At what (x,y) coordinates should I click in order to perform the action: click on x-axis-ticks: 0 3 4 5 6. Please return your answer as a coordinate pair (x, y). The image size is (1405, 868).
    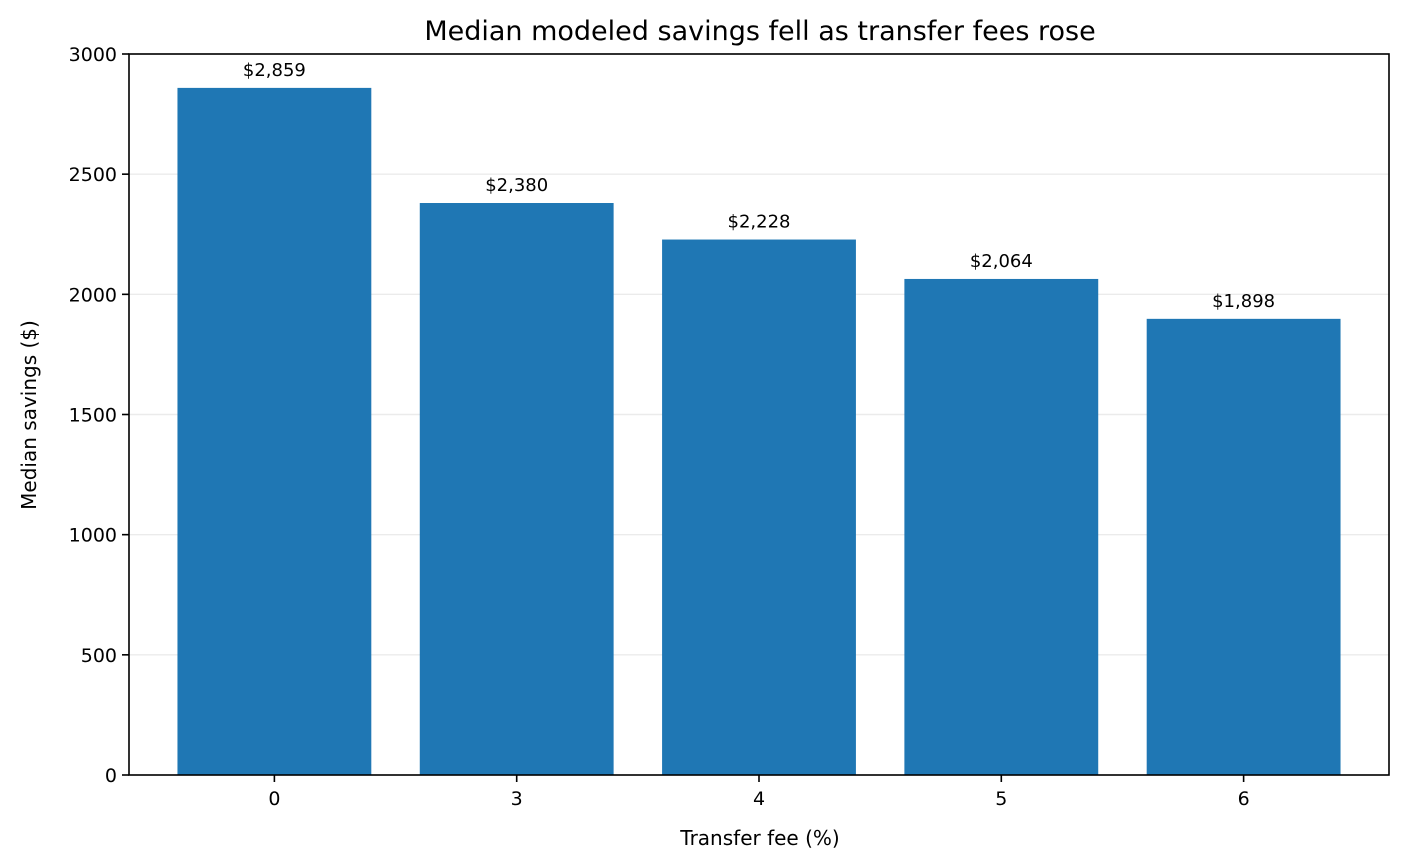
    Looking at the image, I should click on (759, 792).